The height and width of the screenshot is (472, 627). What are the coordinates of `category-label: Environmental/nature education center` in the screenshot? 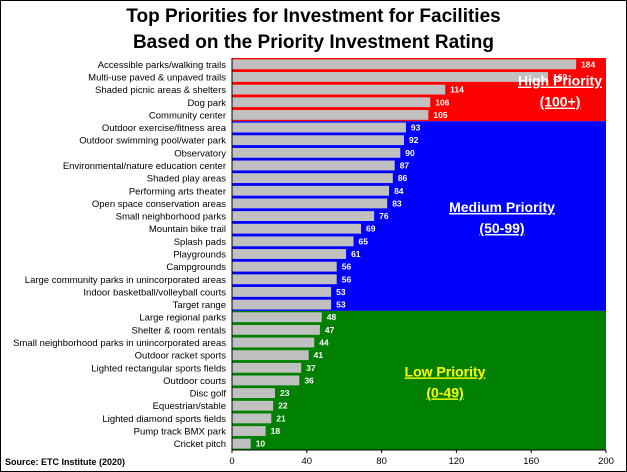 It's located at (144, 166).